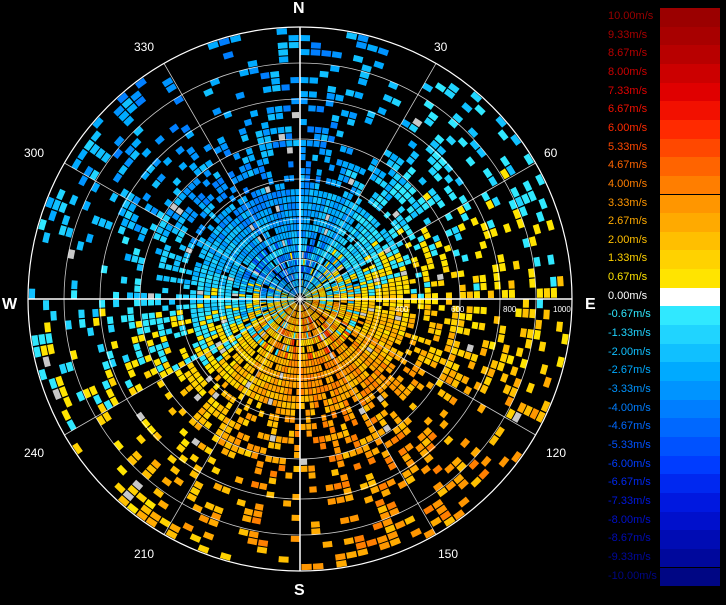 The width and height of the screenshot is (726, 605). I want to click on legend-row: -9.33m/s, so click(663, 558).